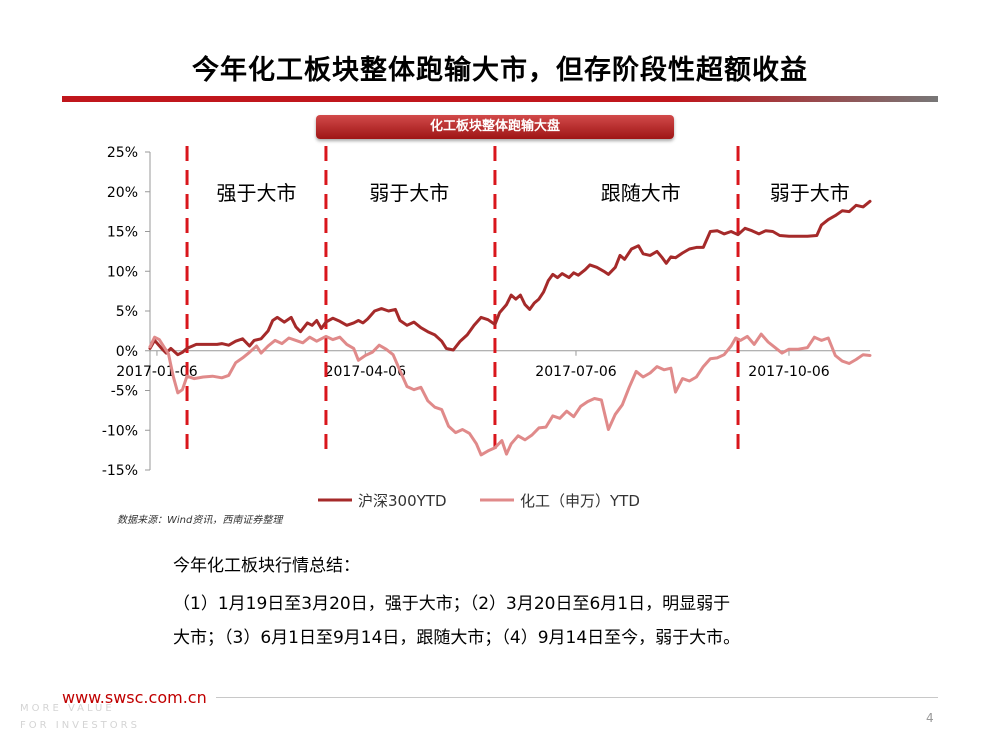 The image size is (1000, 750). I want to click on summary-line-1: （1）1月19日至3月20日，强于大市；（2）3月20日至6月1日，明显弱于, so click(452, 604).